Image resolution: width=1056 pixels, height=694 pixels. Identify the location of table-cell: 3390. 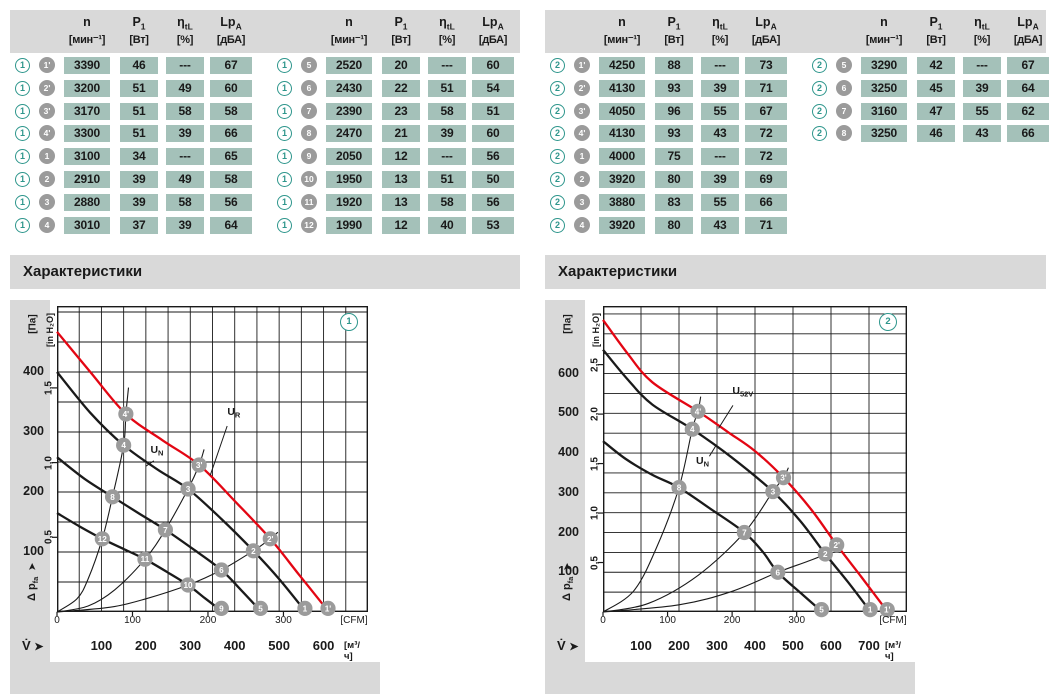
(87, 65).